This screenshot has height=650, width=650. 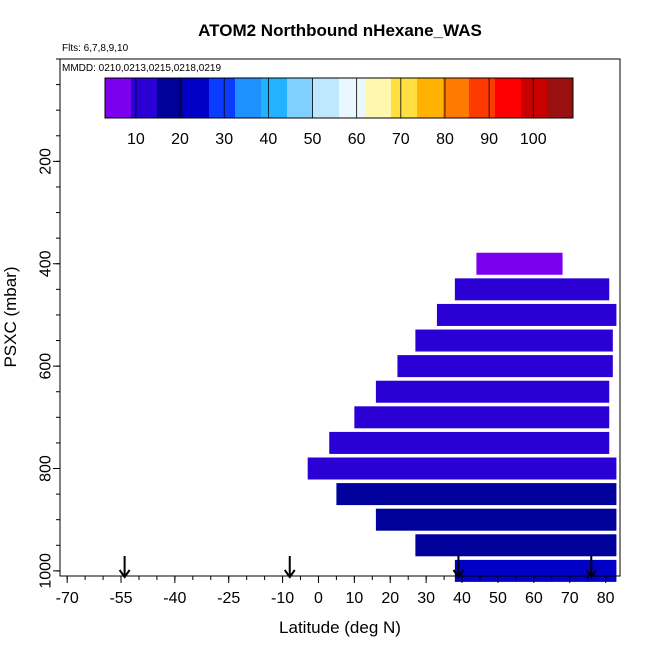 What do you see at coordinates (340, 30) in the screenshot?
I see `chart-title: ATOM2 Northbound nHexane_WAS` at bounding box center [340, 30].